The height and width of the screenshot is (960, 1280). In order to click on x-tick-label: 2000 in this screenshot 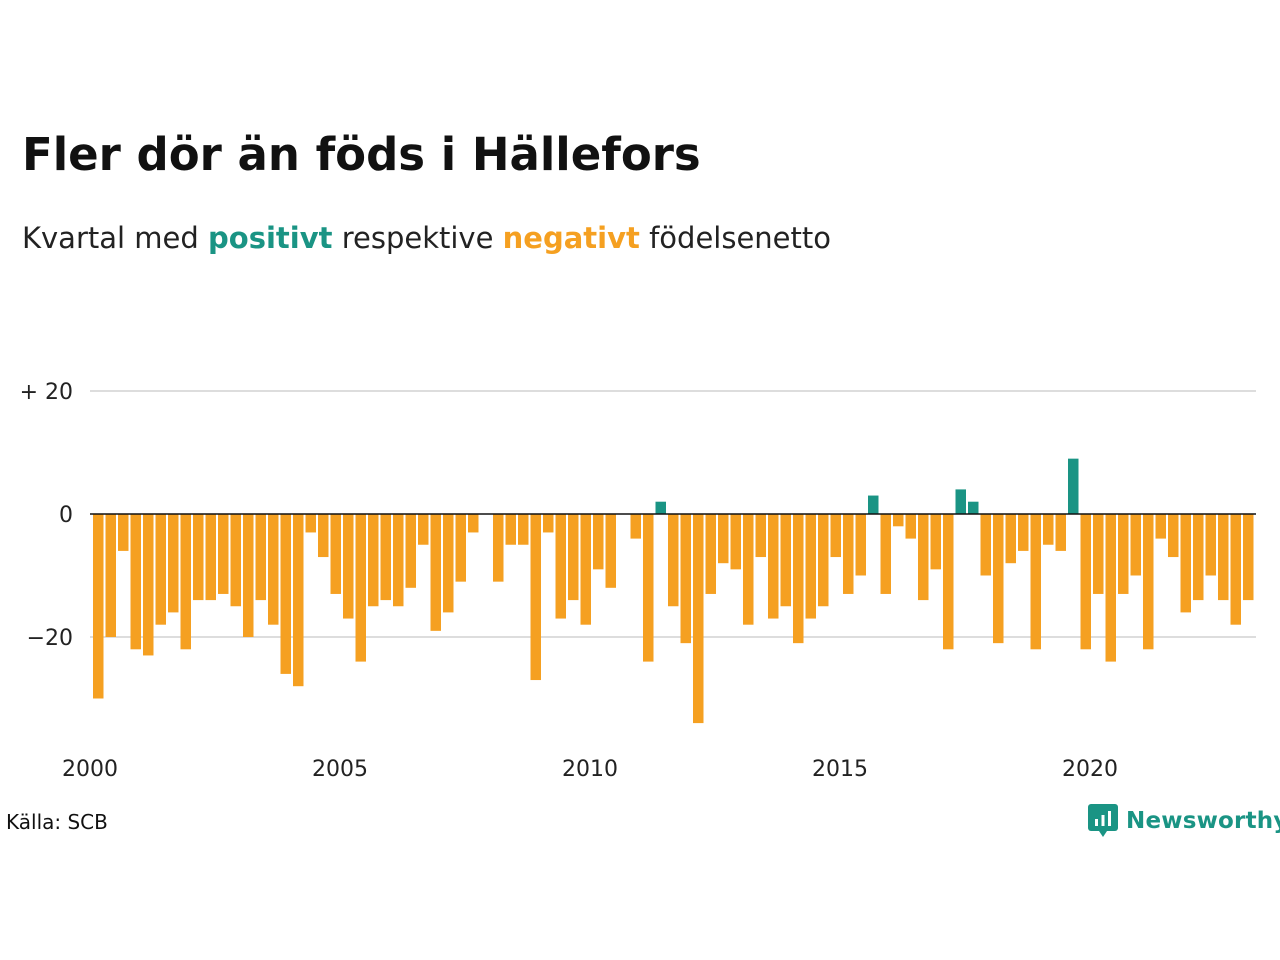, I will do `click(90, 769)`.